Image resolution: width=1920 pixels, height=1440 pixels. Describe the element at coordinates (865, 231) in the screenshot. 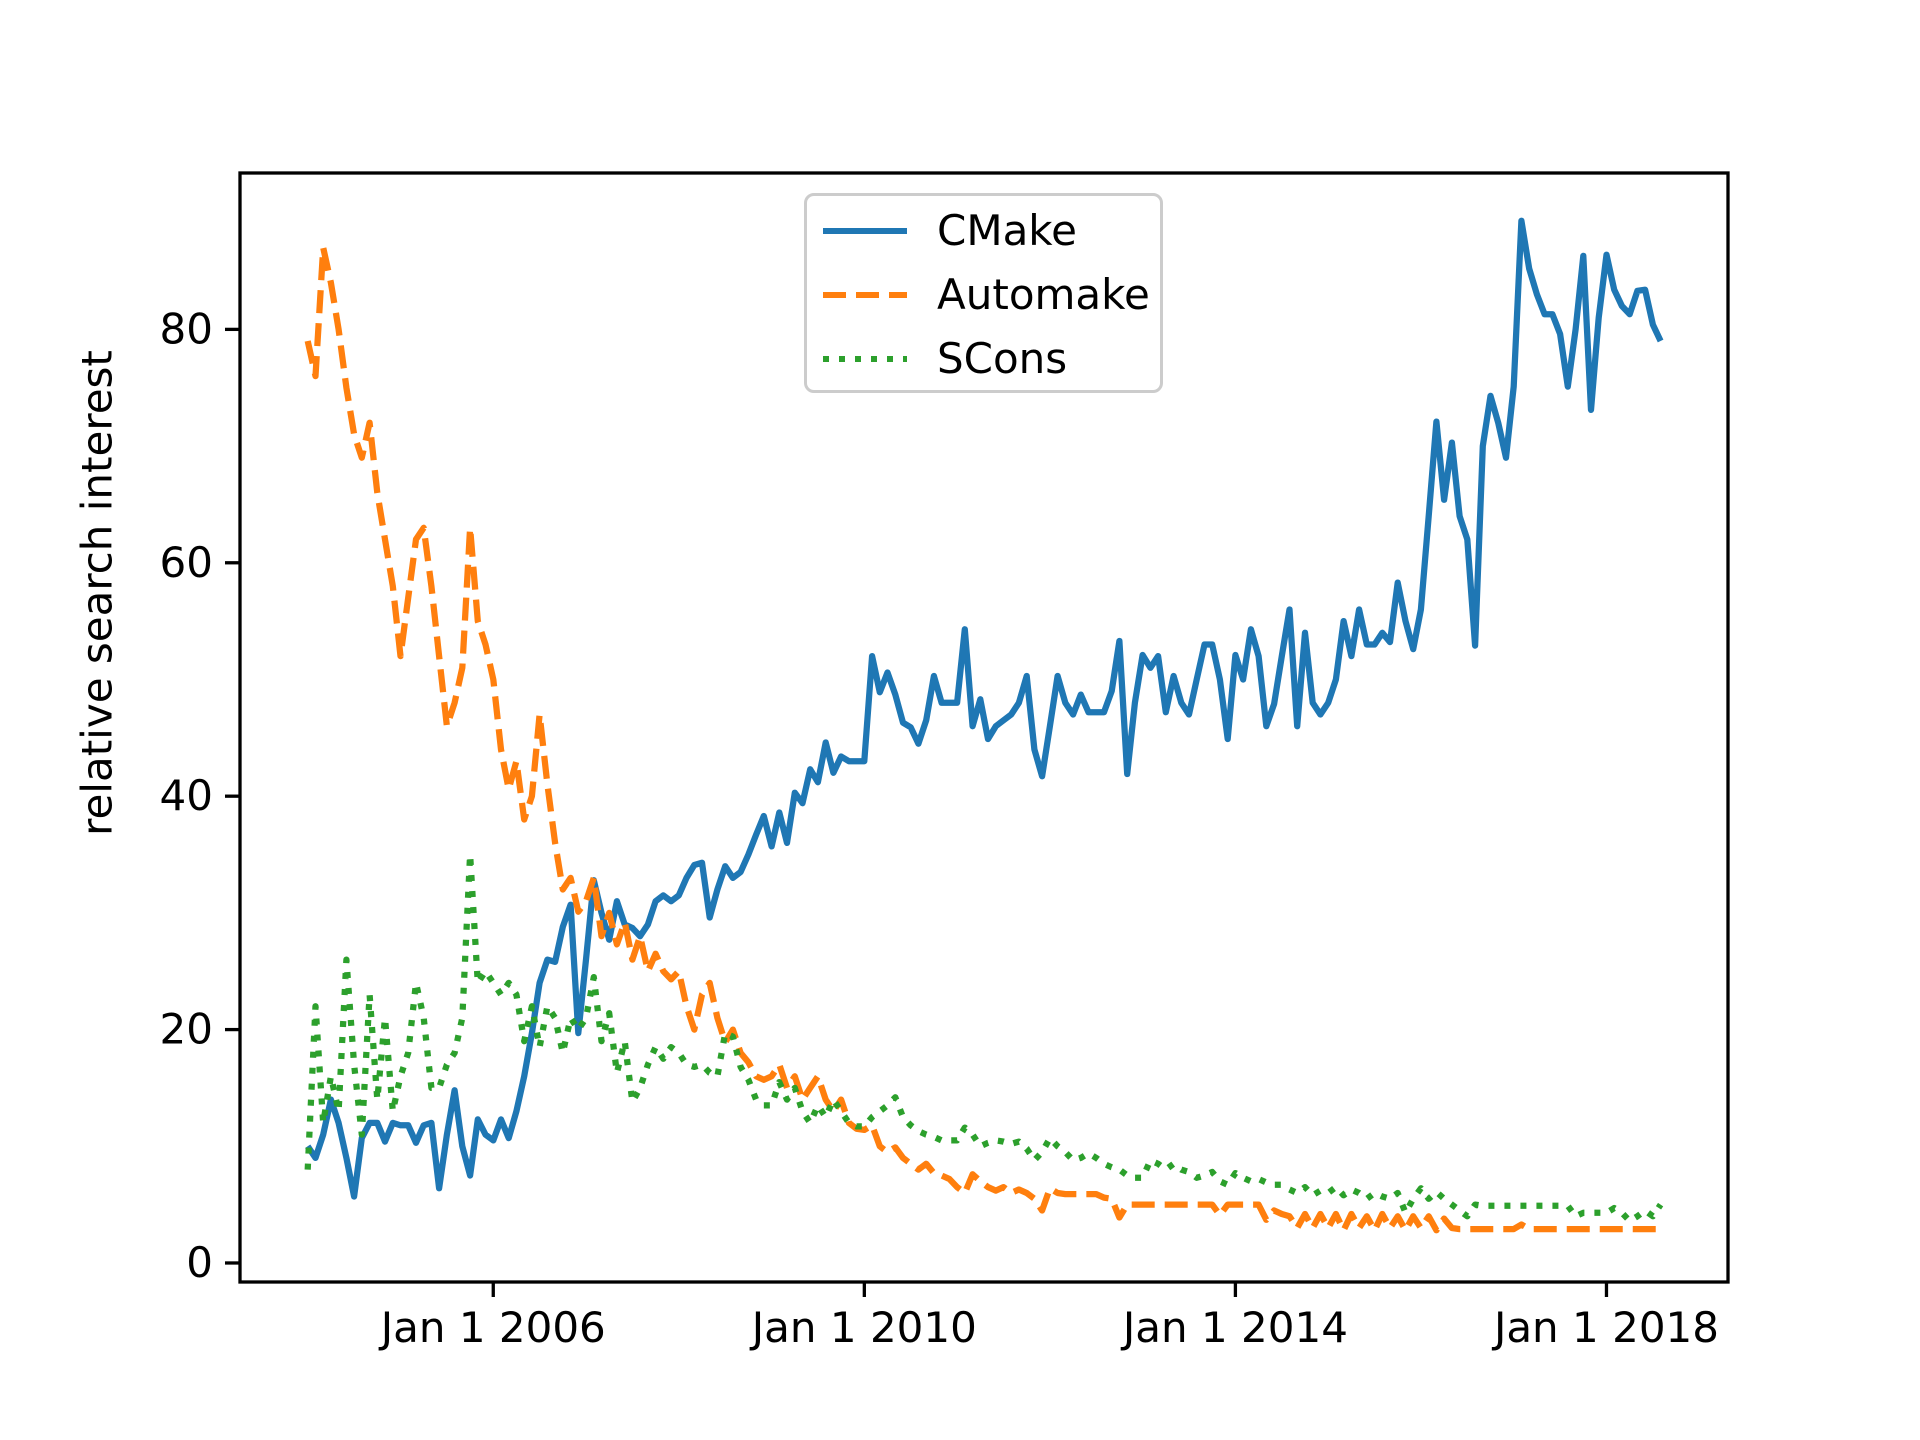

I see `cmake-line-sample-icon` at that location.